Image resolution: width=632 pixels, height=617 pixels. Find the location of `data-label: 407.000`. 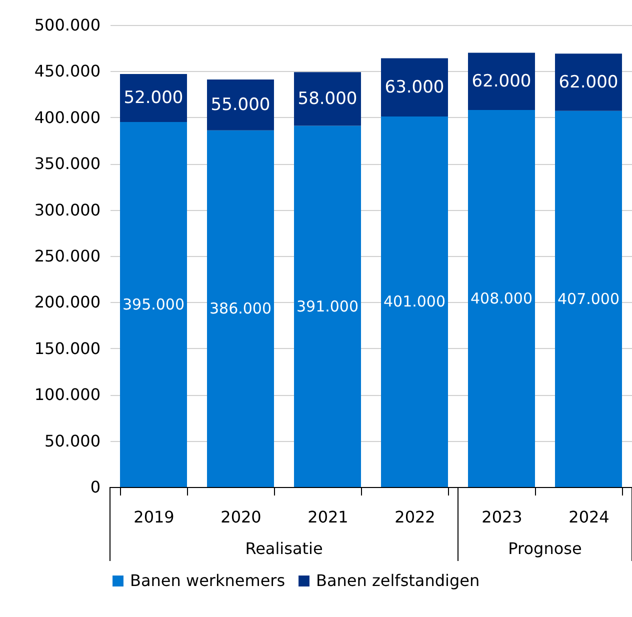

data-label: 407.000 is located at coordinates (588, 299).